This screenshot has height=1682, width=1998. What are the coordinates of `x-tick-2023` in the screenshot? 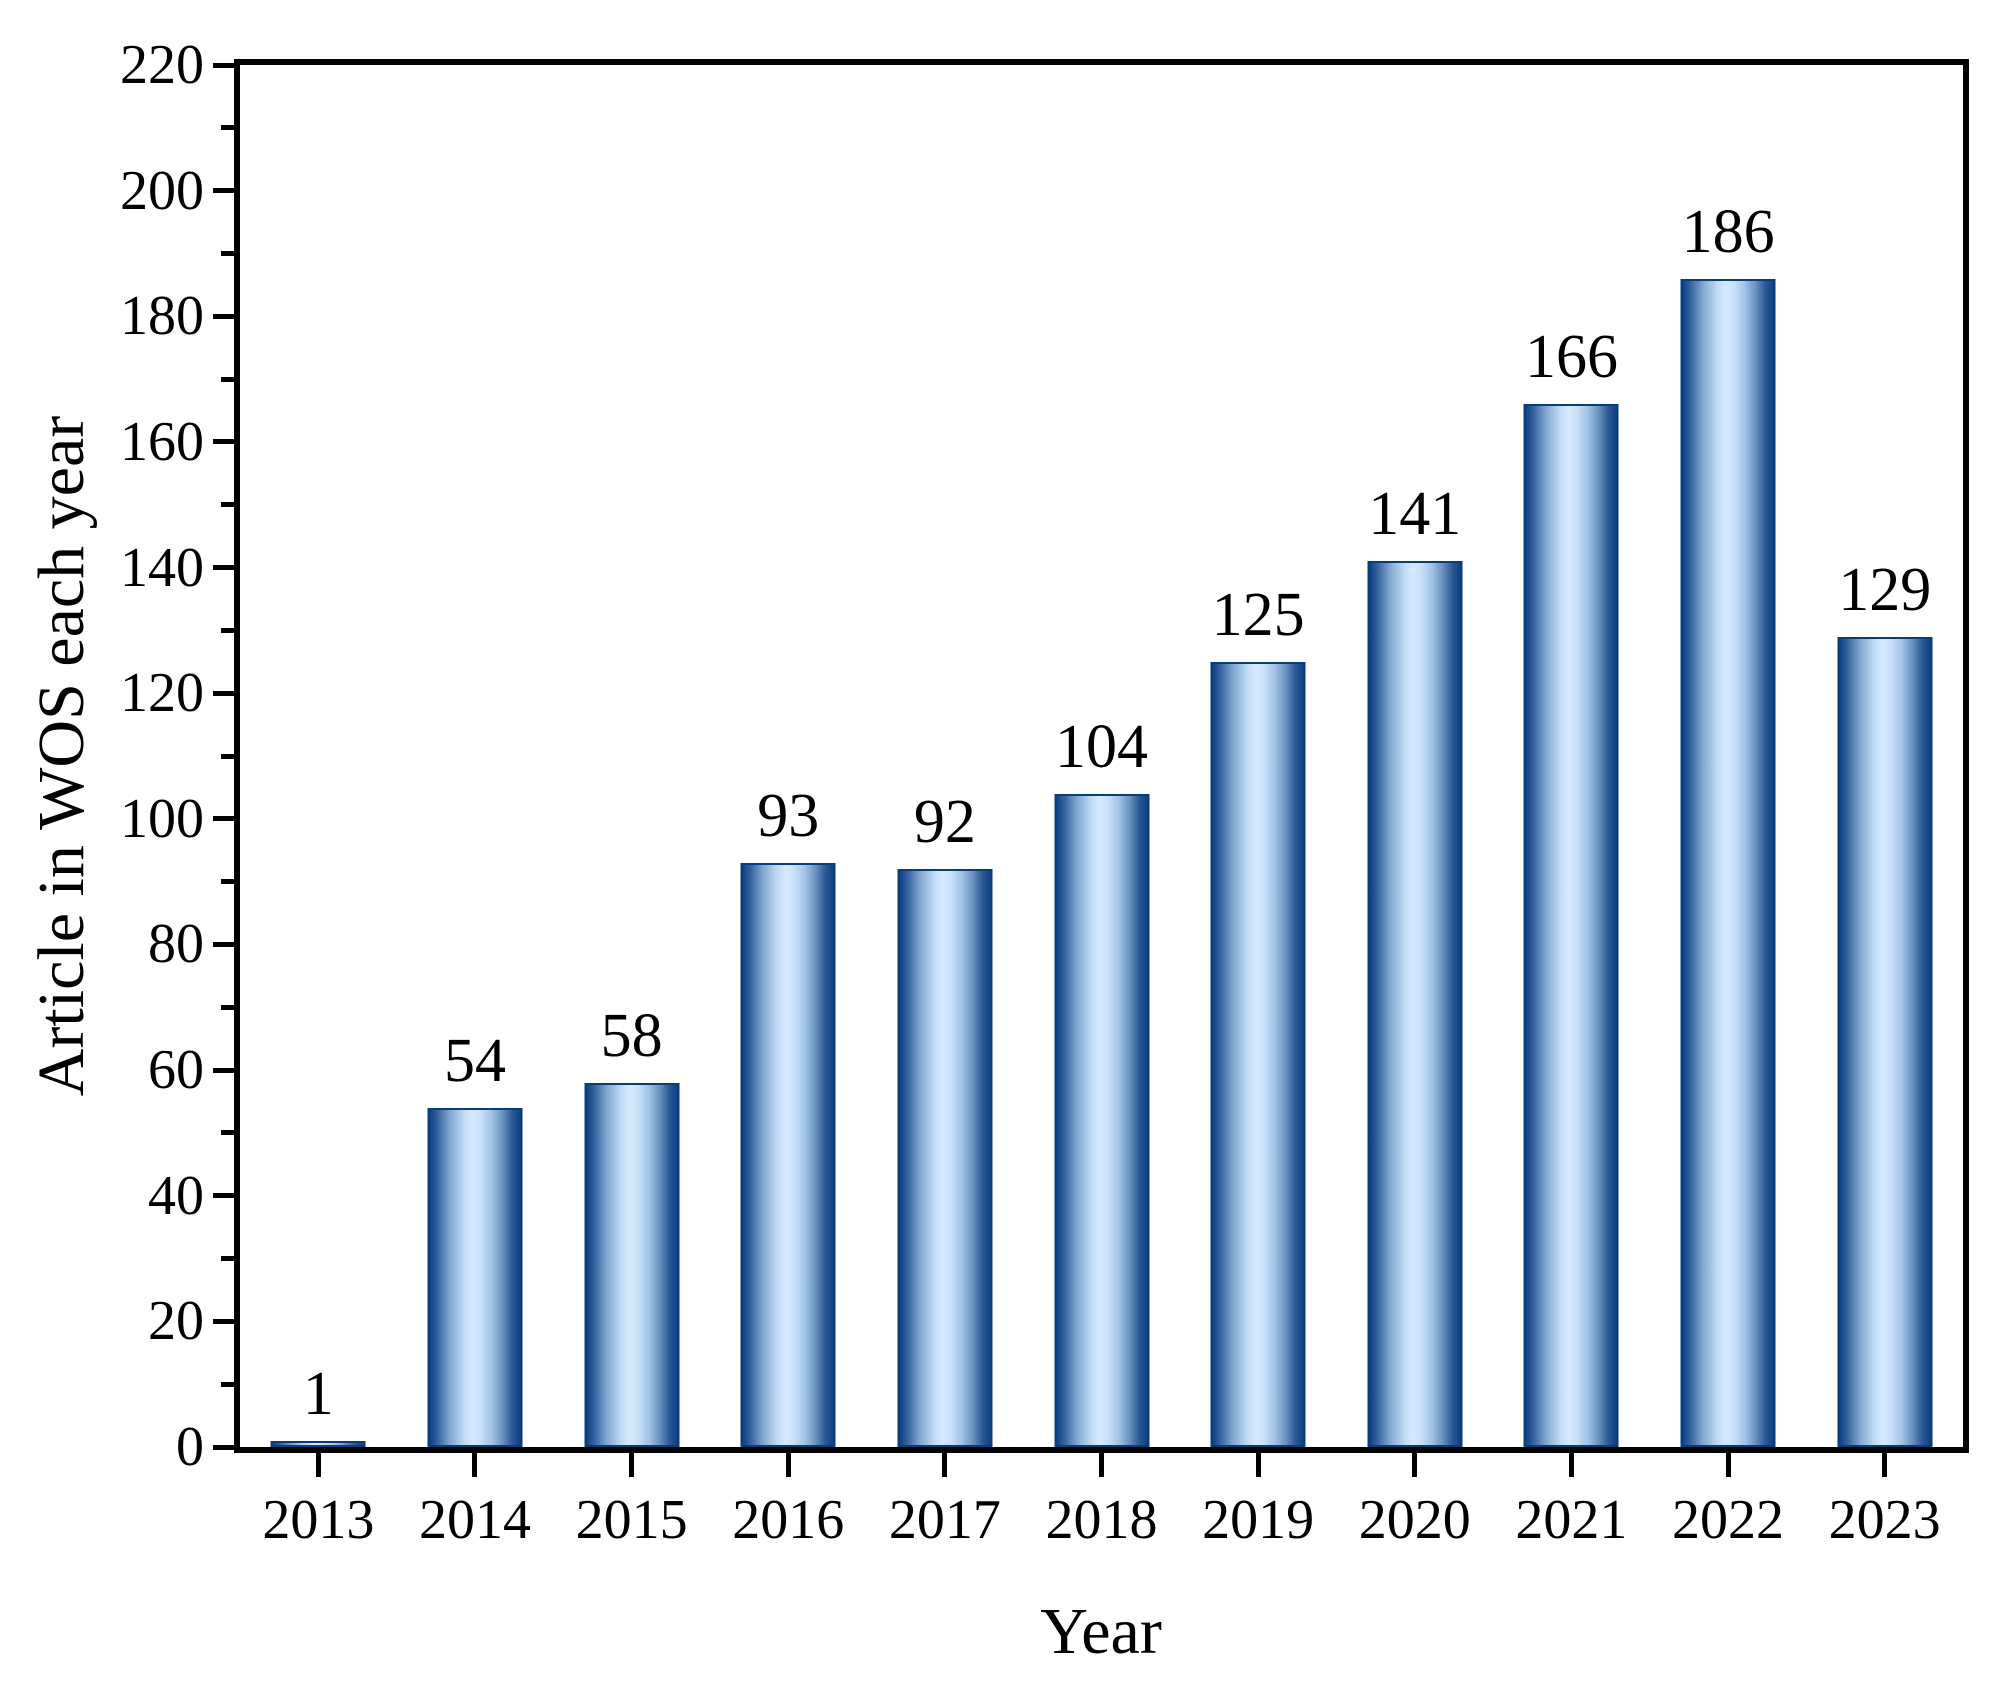 It's located at (1885, 1465).